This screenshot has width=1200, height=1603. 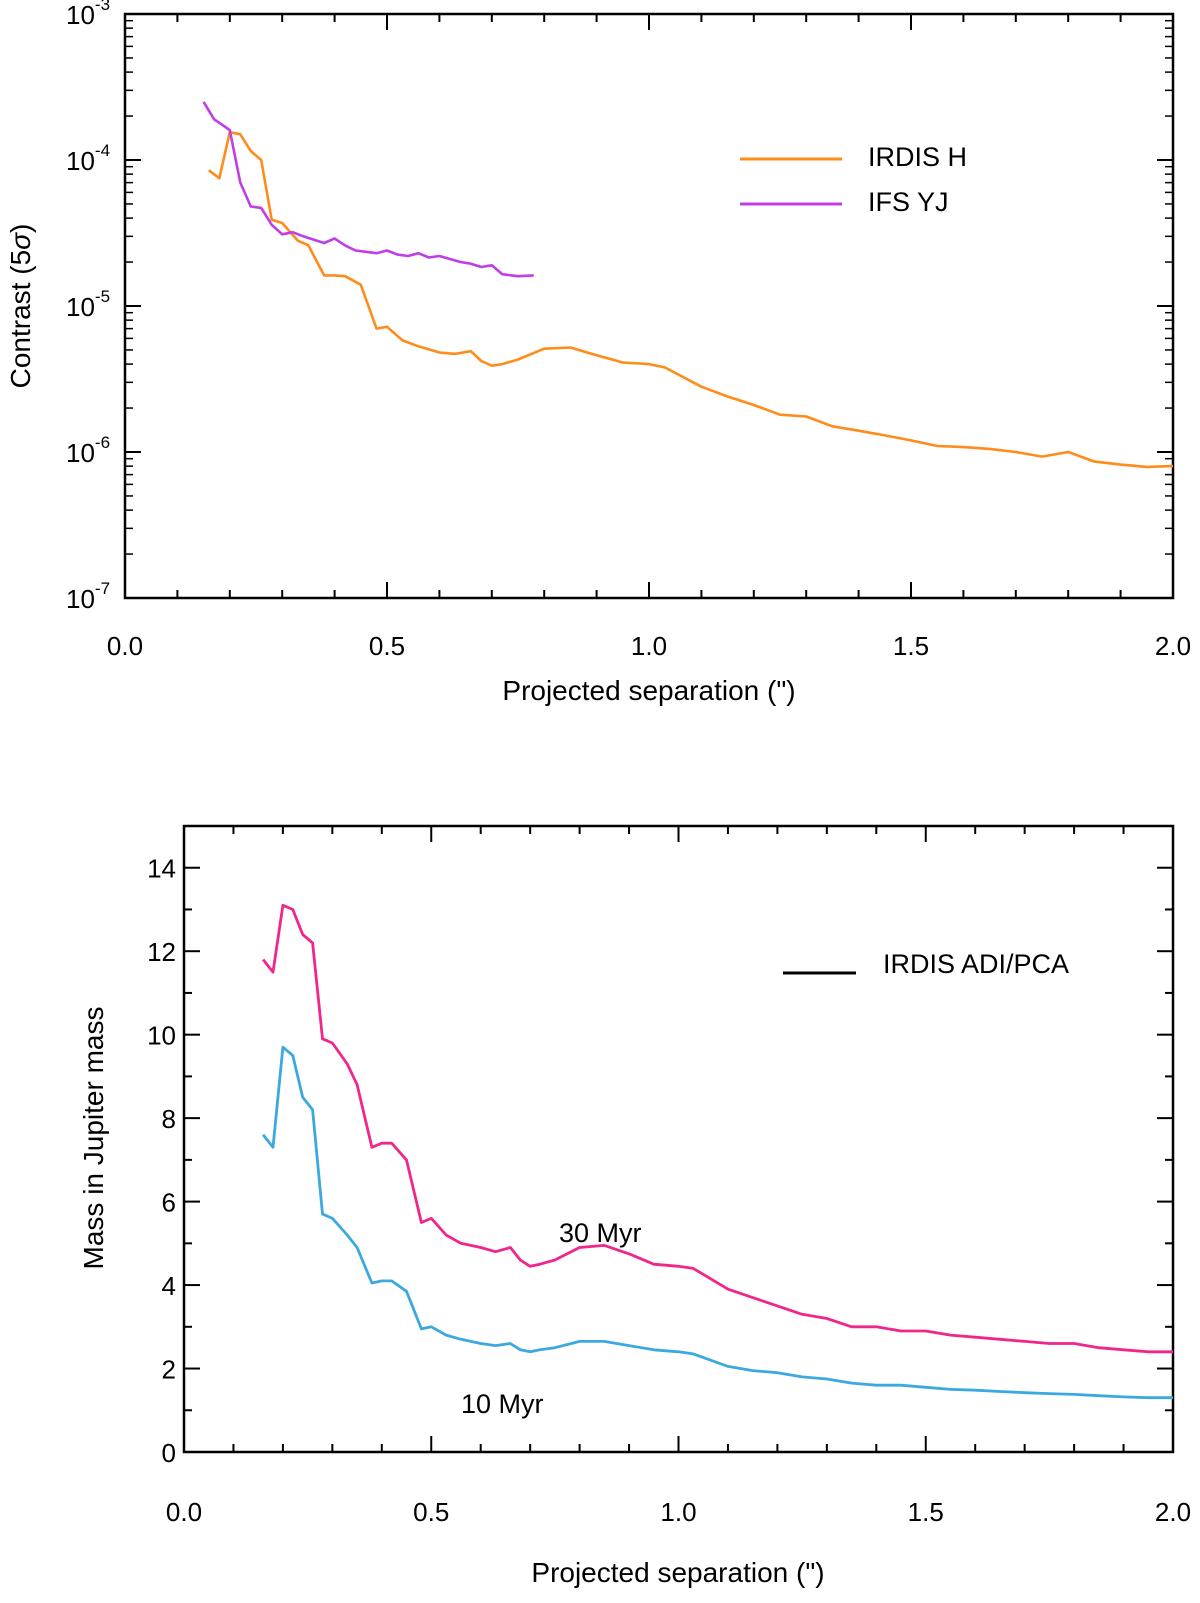 What do you see at coordinates (908, 202) in the screenshot?
I see `legend-label-ifs-yj: IFS YJ` at bounding box center [908, 202].